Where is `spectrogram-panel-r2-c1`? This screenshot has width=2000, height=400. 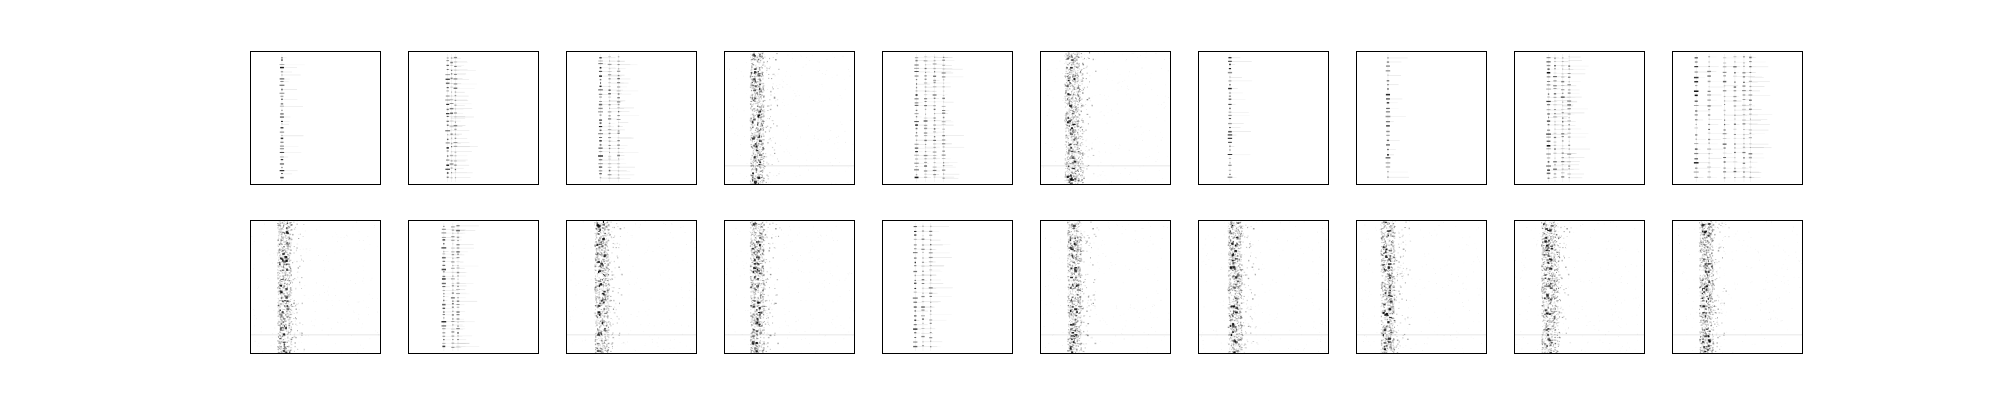
spectrogram-panel-r2-c1 is located at coordinates (315, 287).